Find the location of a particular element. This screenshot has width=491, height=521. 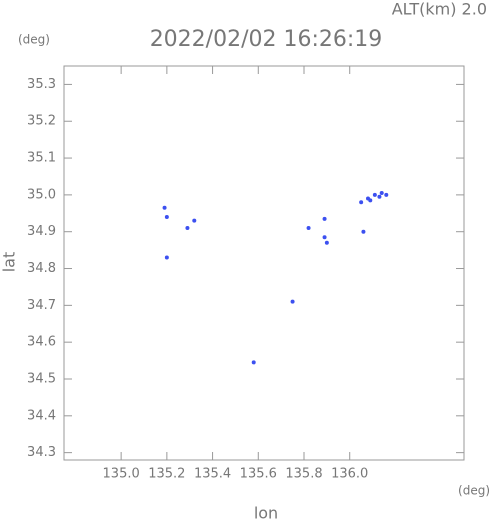

y-tick-label: 34.7 is located at coordinates (41, 305).